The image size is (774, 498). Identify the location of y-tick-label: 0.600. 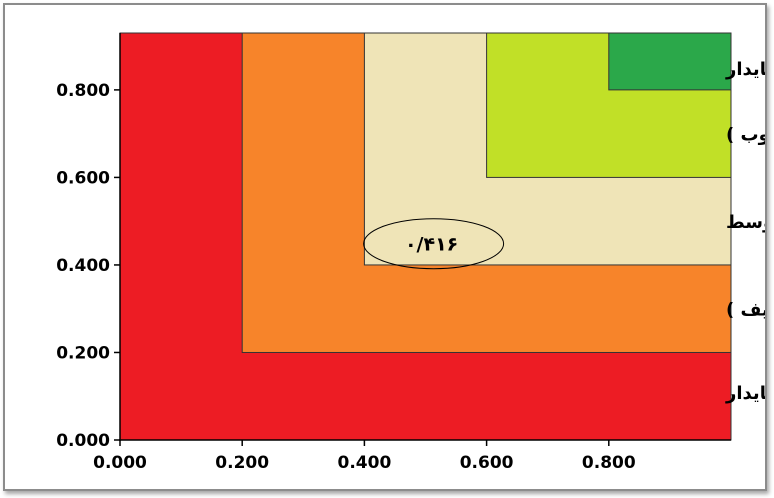
(83, 178).